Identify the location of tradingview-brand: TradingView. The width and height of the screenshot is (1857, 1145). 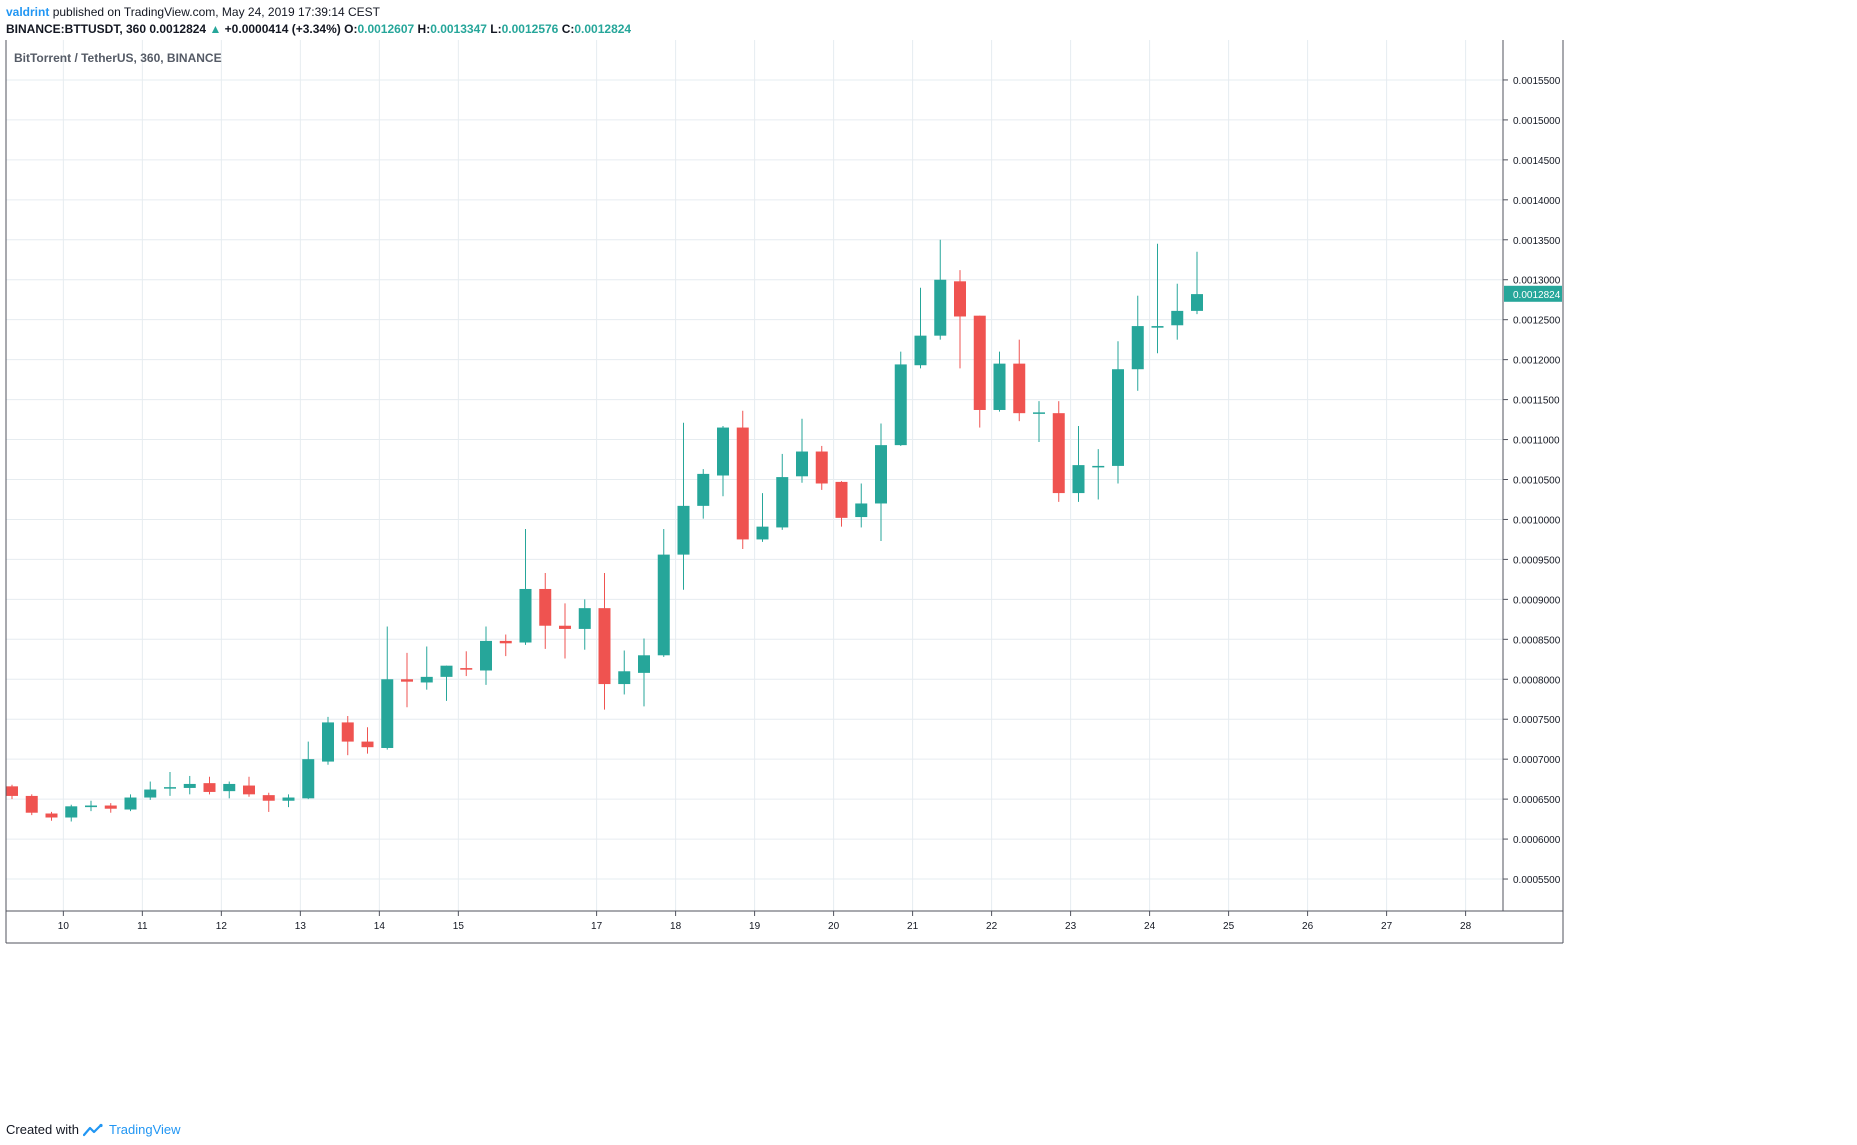
(144, 1129).